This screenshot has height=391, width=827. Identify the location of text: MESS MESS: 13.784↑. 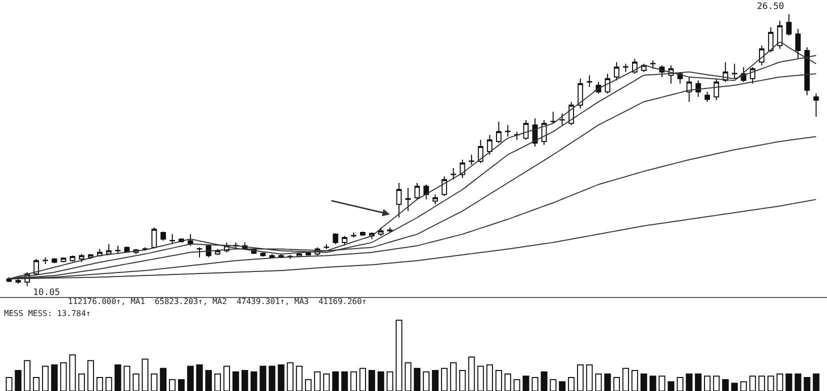
(47, 313).